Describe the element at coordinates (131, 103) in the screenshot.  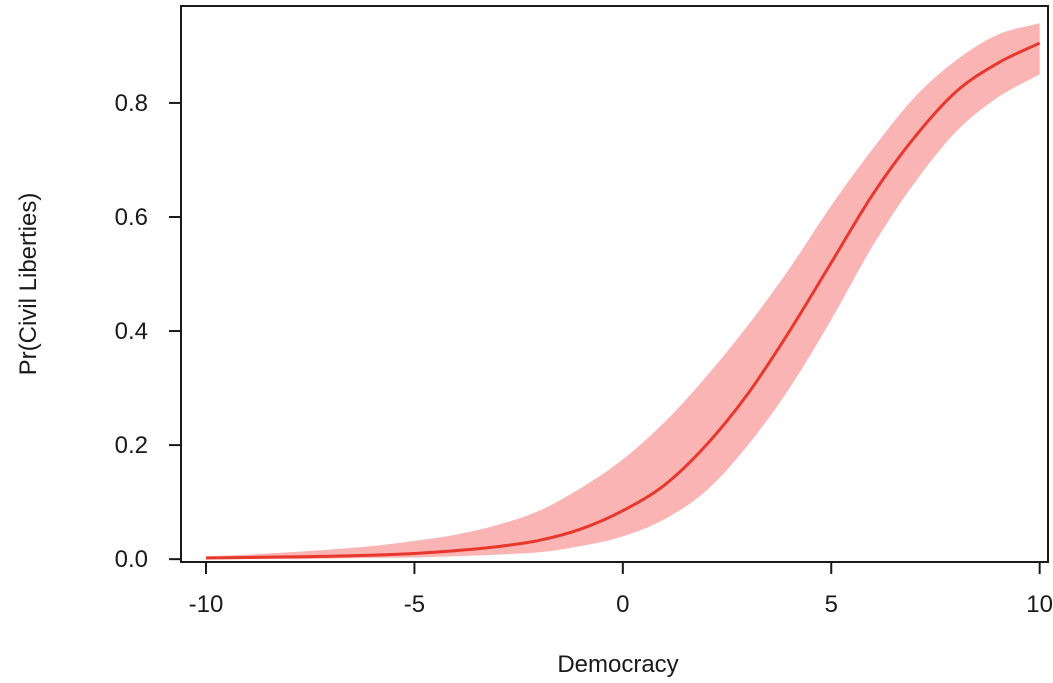
I see `y-tick-label: 0.8` at that location.